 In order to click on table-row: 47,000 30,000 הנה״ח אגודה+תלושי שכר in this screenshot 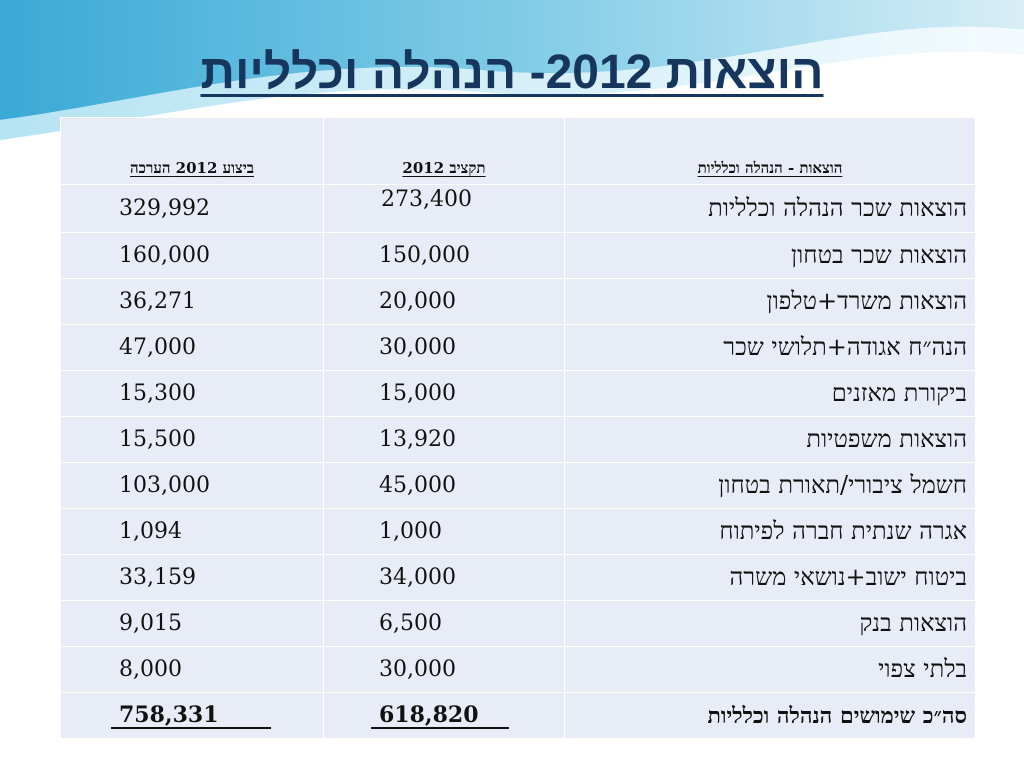, I will do `click(518, 347)`.